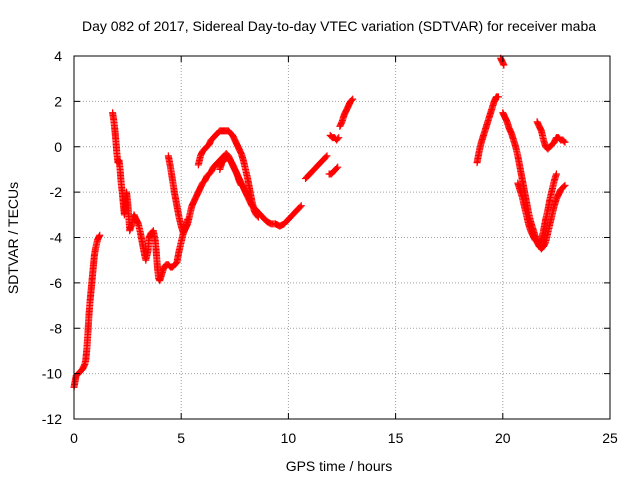  Describe the element at coordinates (56, 192) in the screenshot. I see `y-tick-label: -2` at that location.